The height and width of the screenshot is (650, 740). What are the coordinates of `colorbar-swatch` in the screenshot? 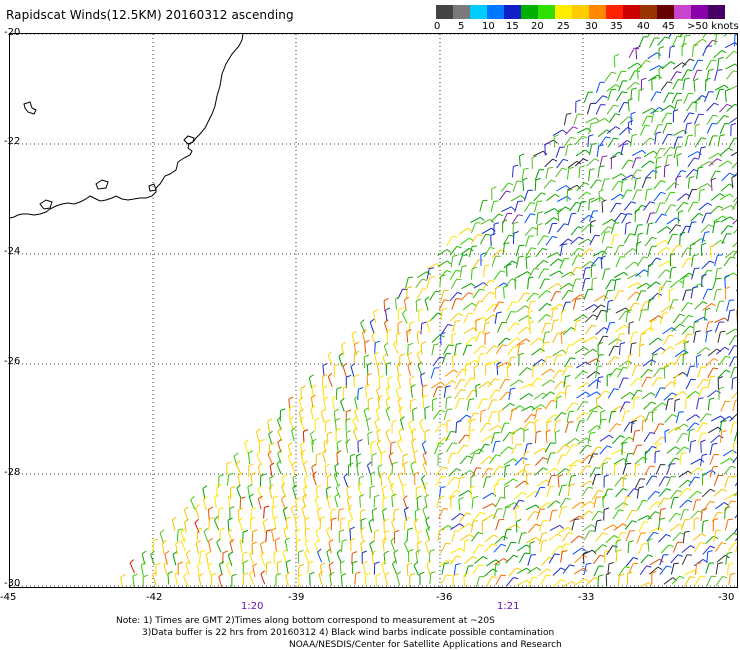 It's located at (495, 12).